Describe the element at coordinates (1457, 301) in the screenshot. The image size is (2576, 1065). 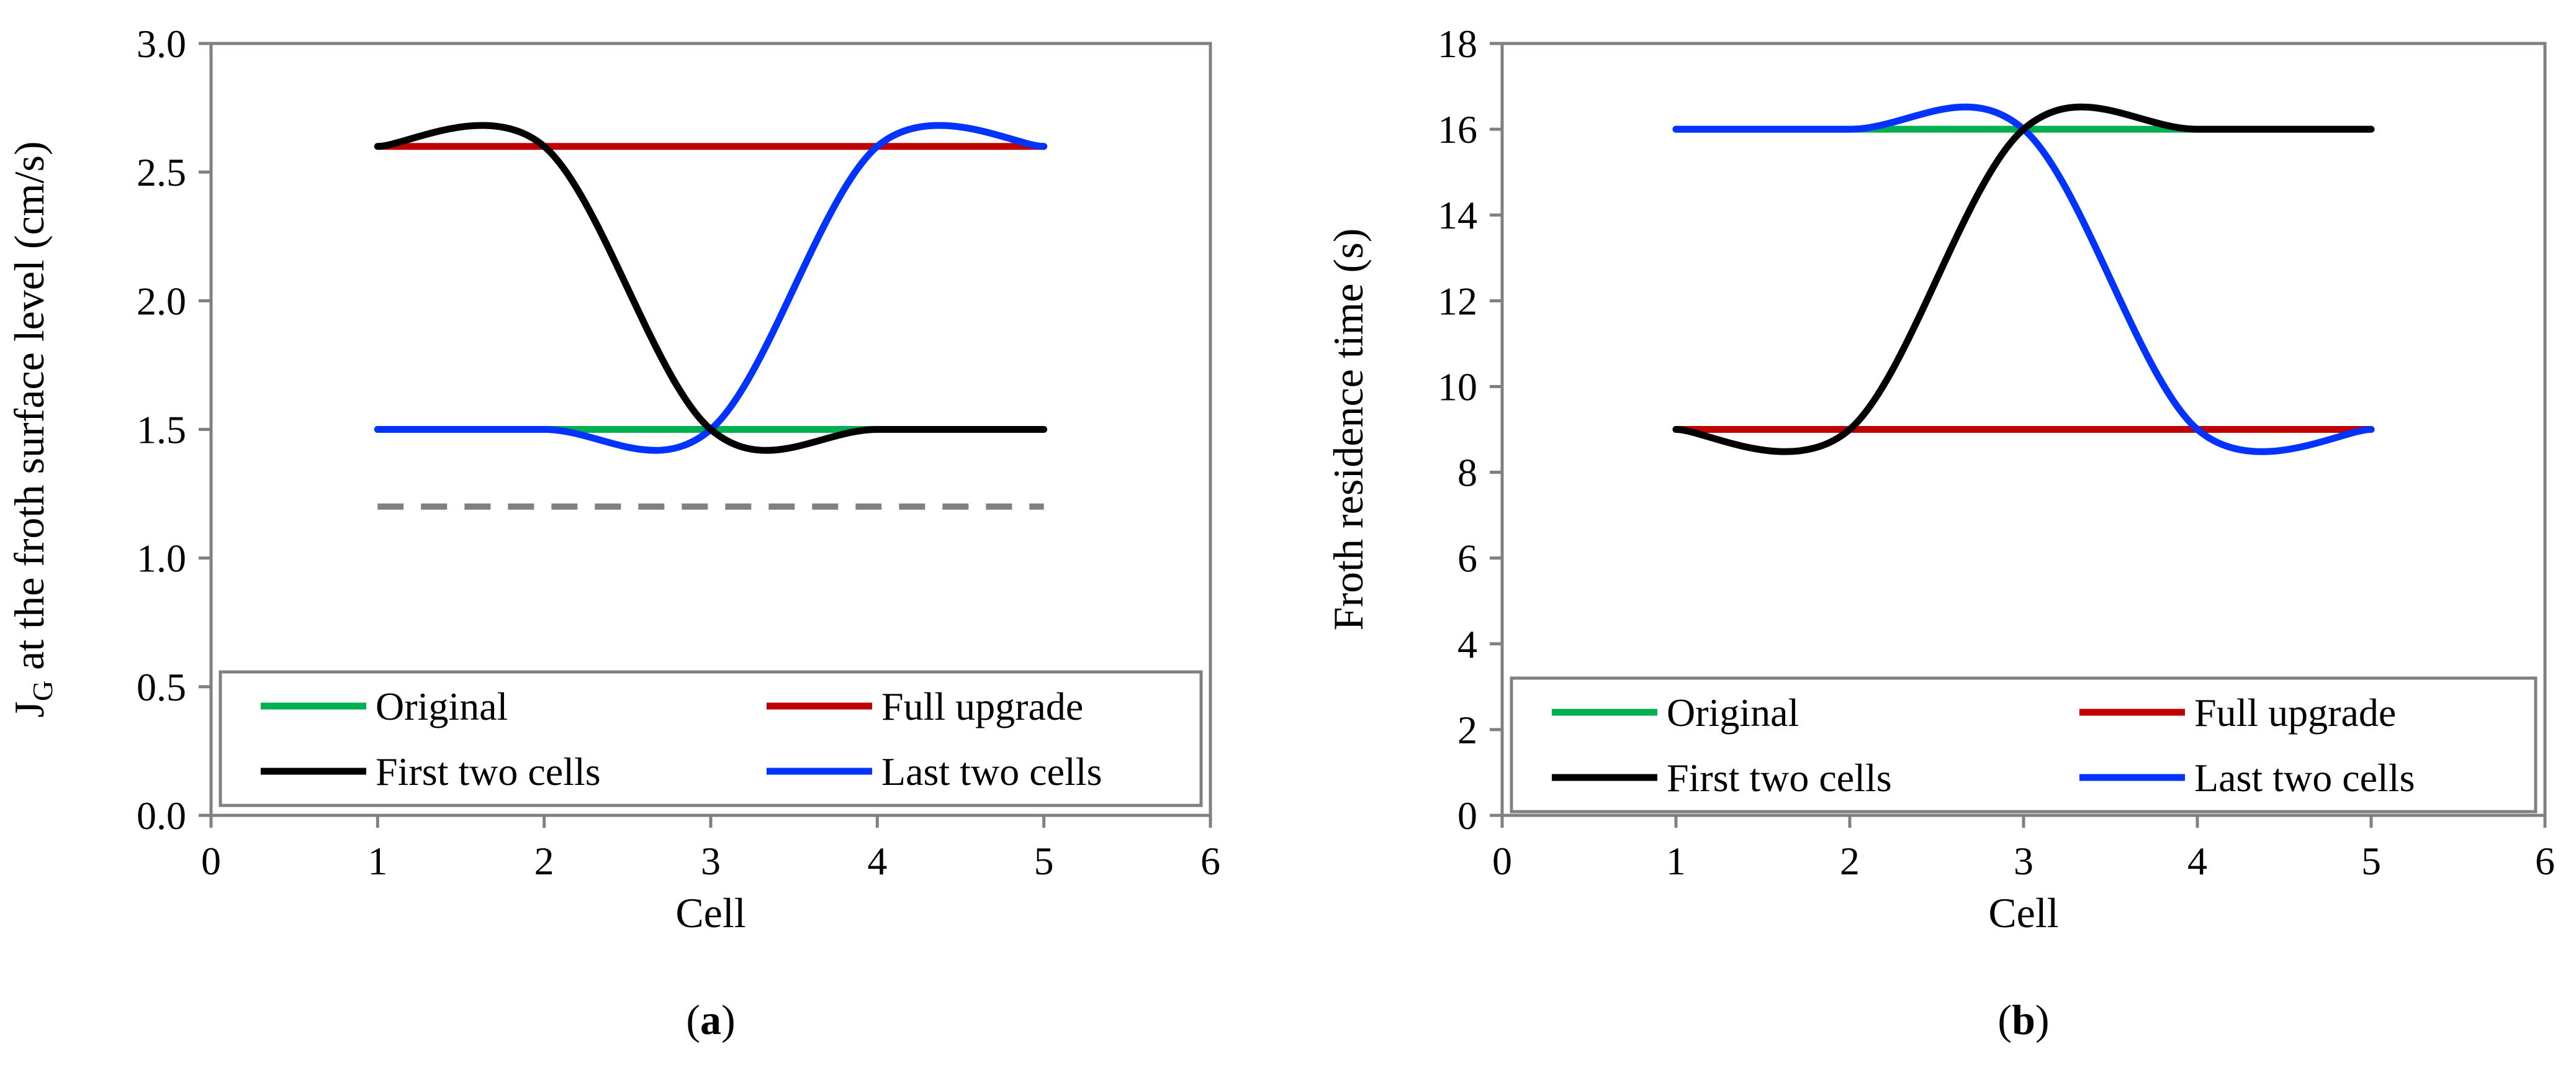
I see `y-tick-label: 12` at that location.